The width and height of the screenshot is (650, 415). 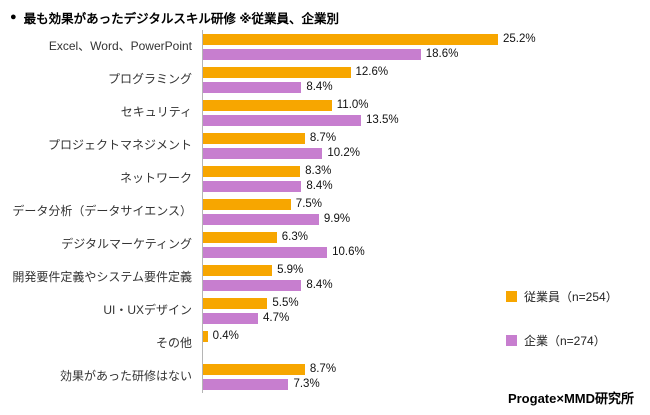 I want to click on chart-row: セキュリティ 11.0% 13.5%, so click(x=319, y=112).